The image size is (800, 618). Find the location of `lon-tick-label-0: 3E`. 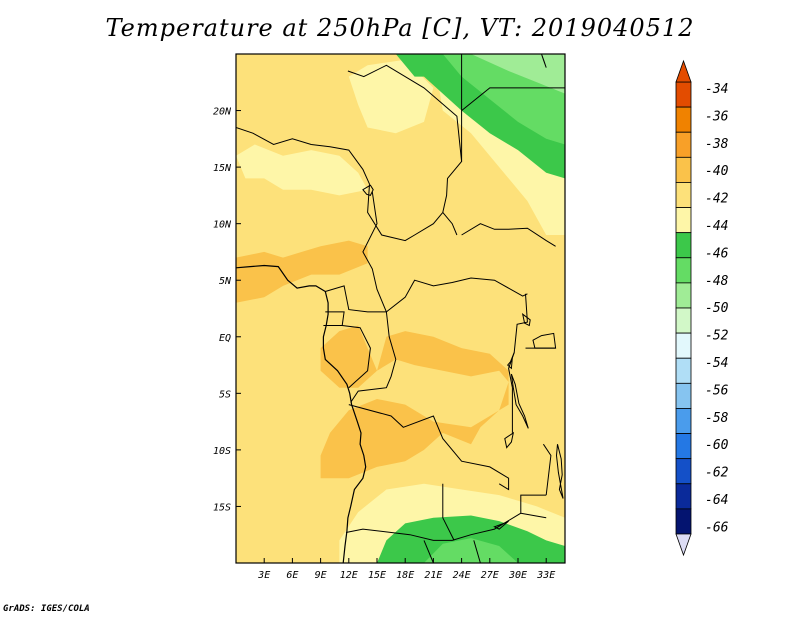

lon-tick-label-0: 3E is located at coordinates (263, 575).